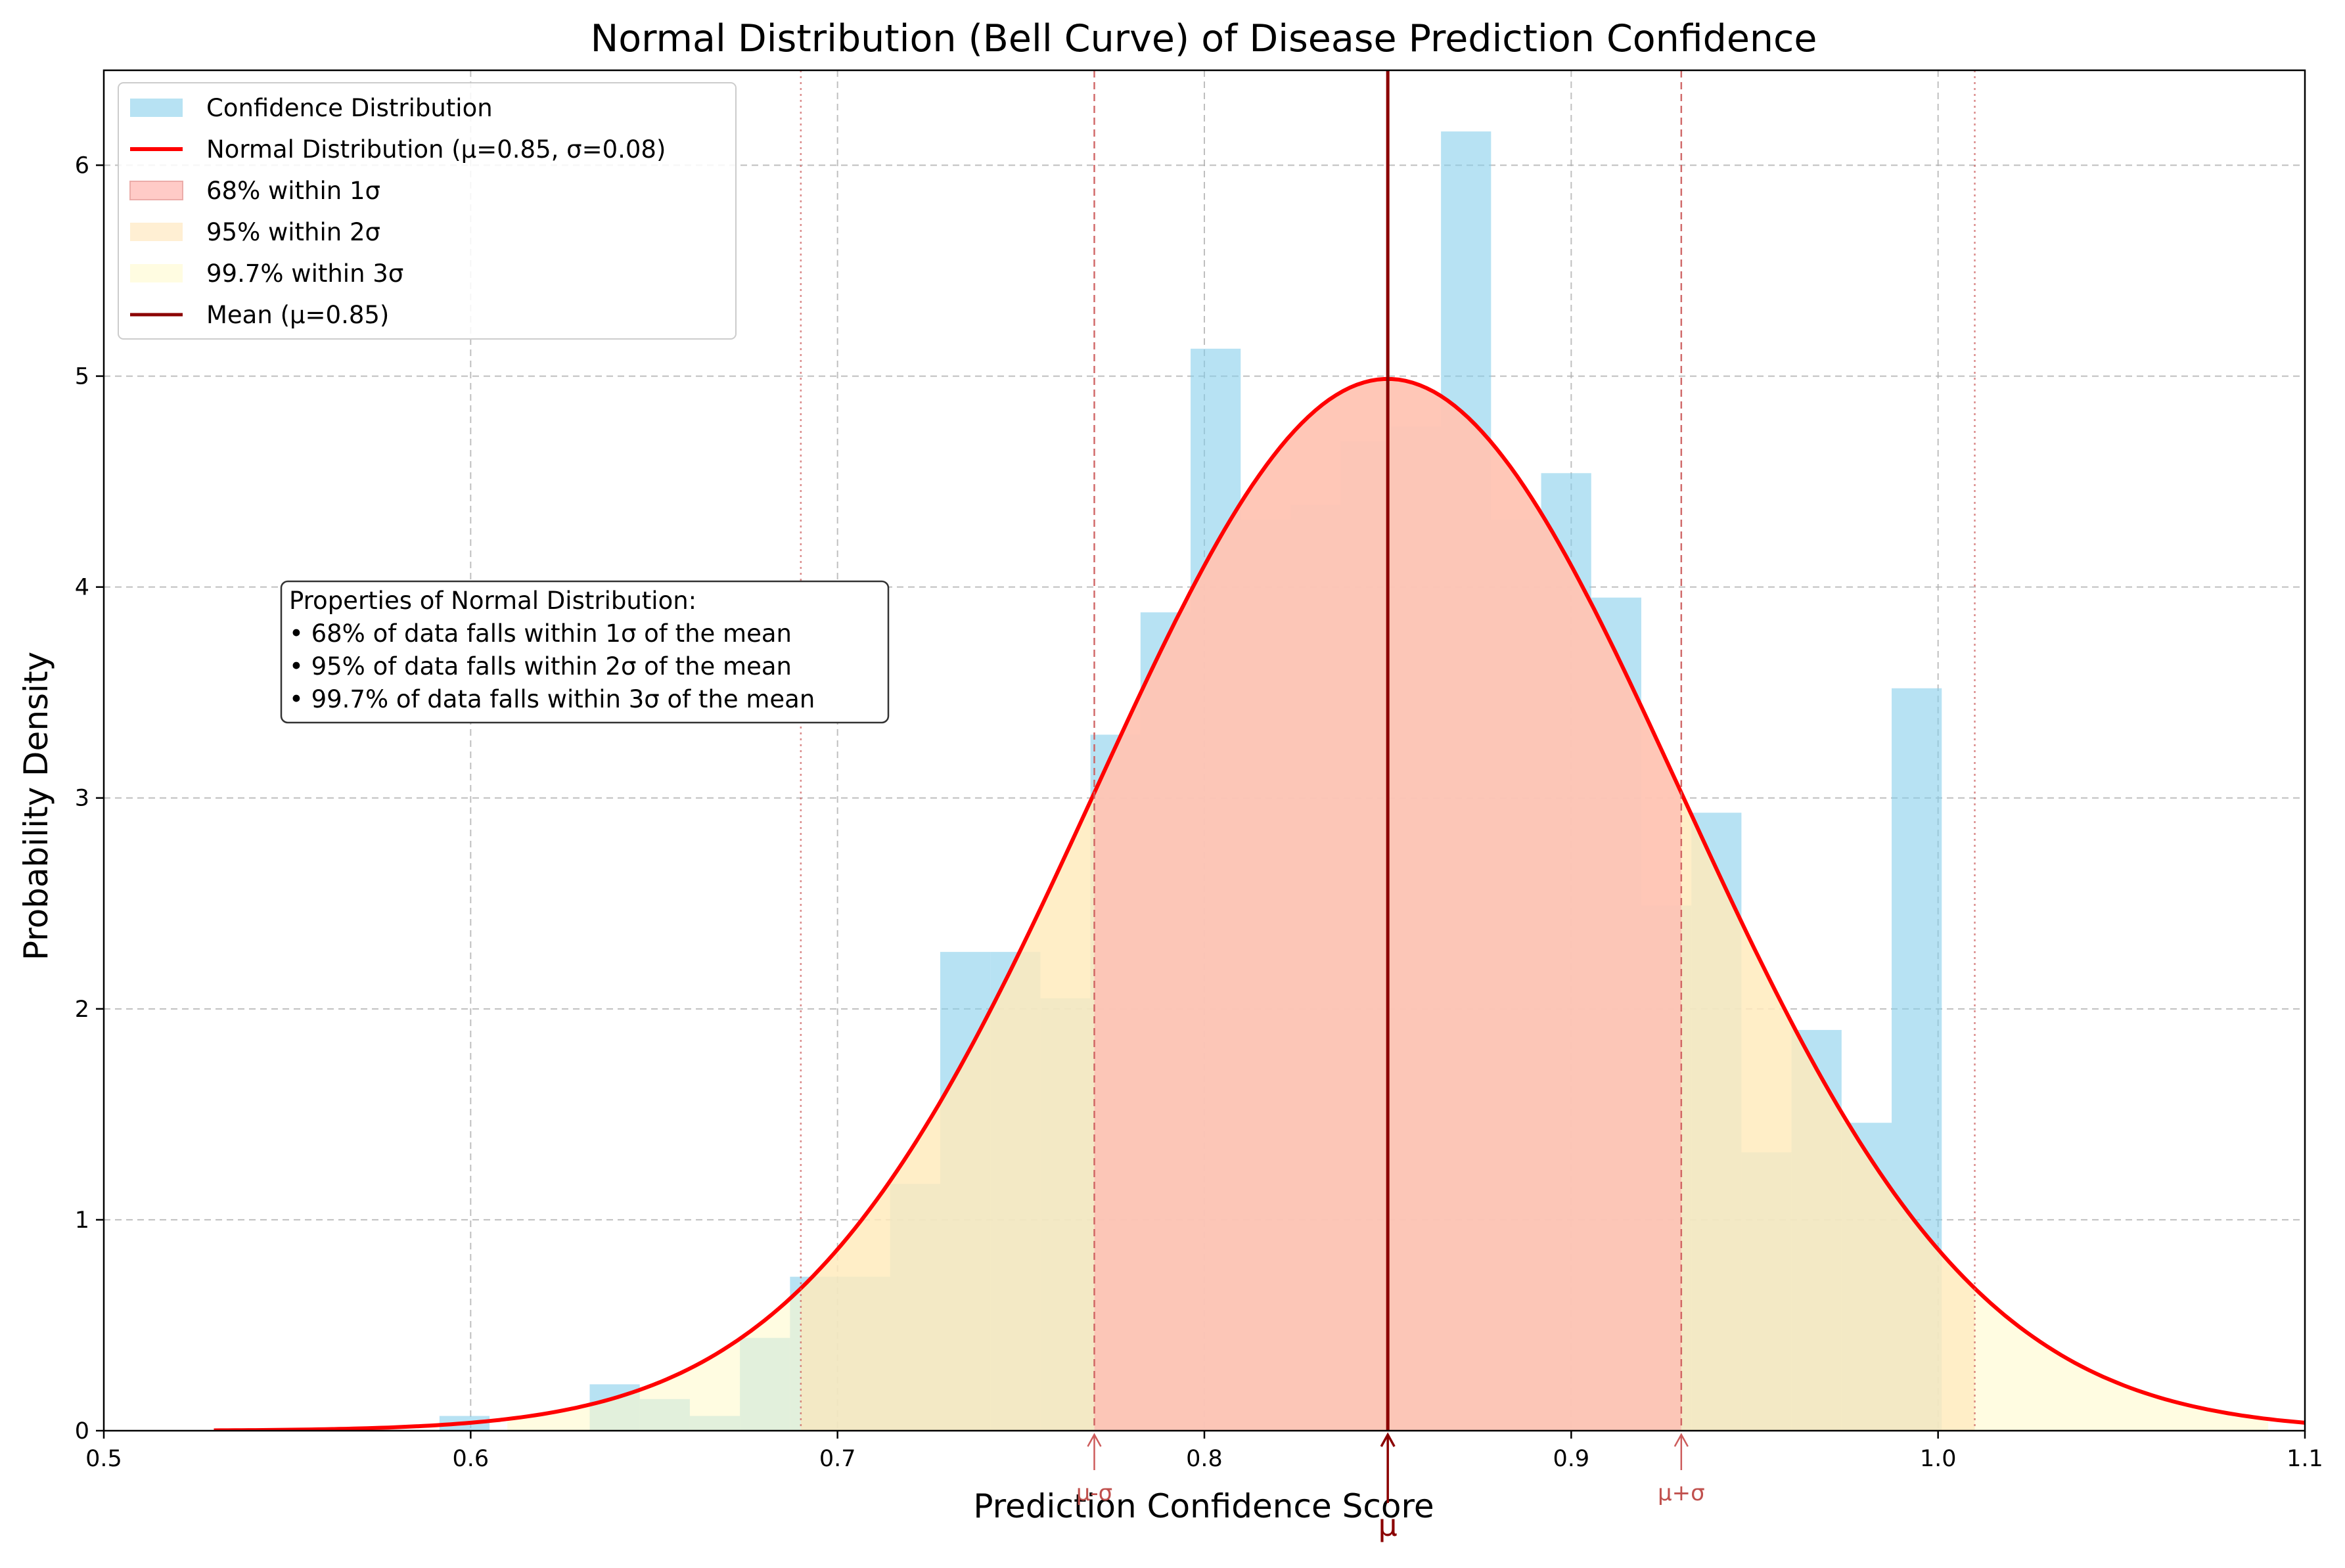  What do you see at coordinates (1094, 1493) in the screenshot?
I see `arrow-label: μ-σ` at bounding box center [1094, 1493].